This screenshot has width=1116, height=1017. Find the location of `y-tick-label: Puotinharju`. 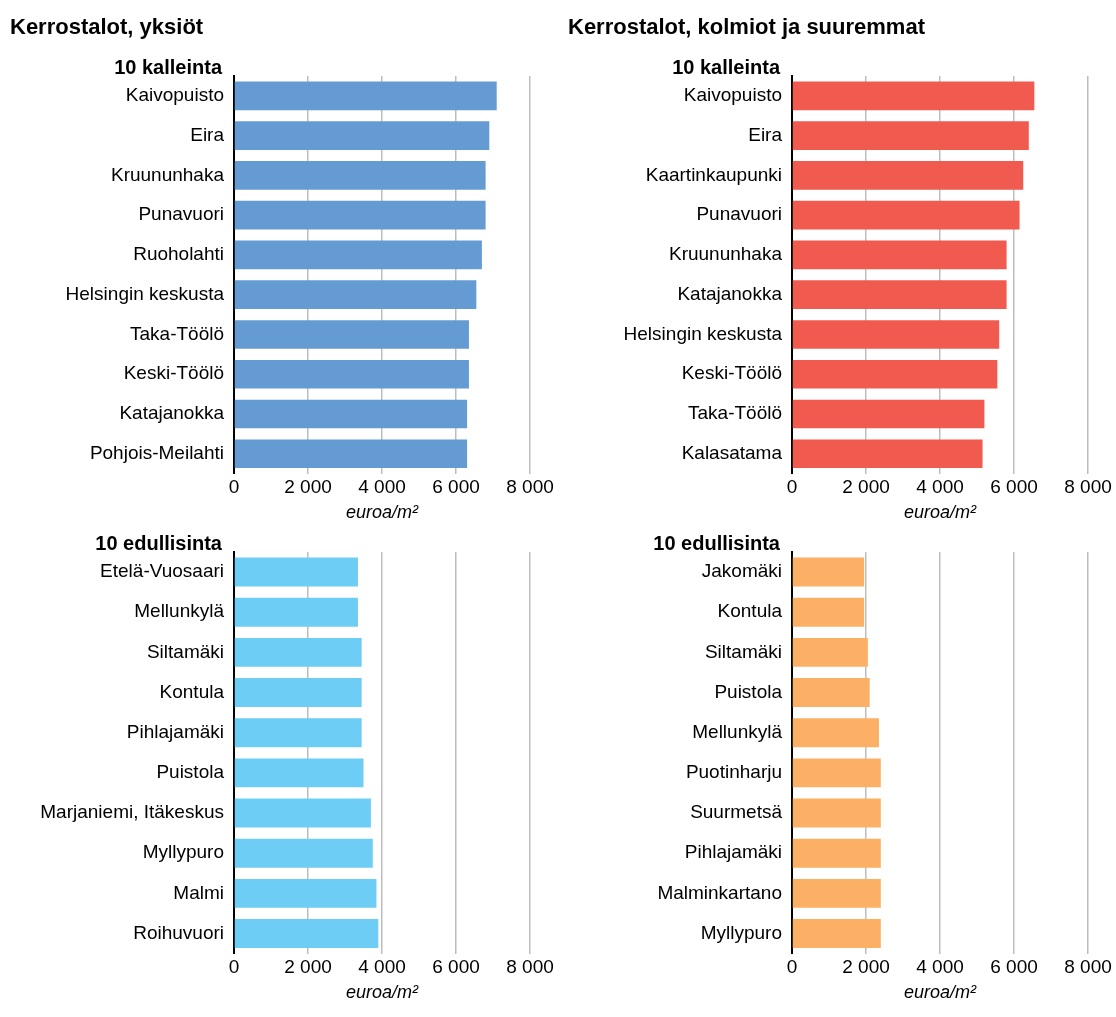

y-tick-label: Puotinharju is located at coordinates (733, 772).